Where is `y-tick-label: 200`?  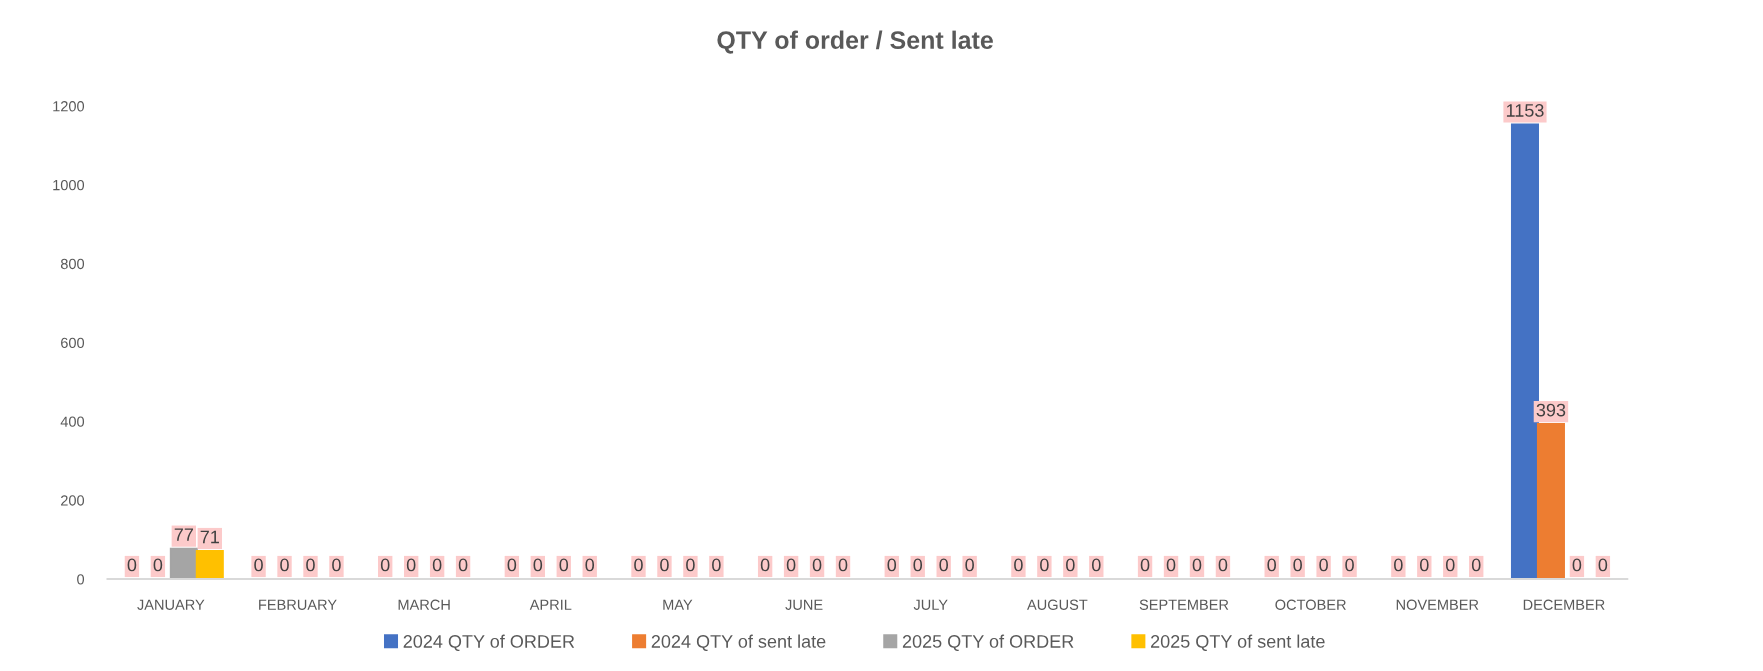
y-tick-label: 200 is located at coordinates (73, 500).